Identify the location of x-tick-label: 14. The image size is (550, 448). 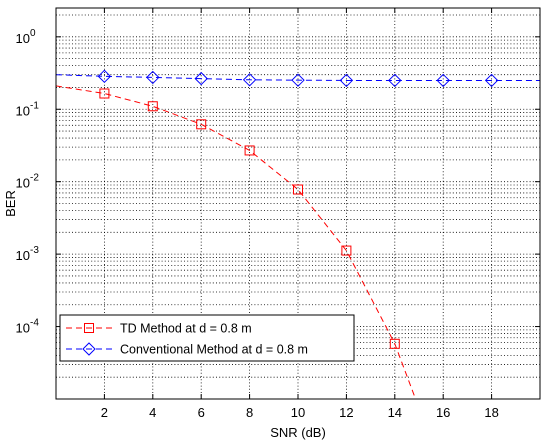
(395, 412).